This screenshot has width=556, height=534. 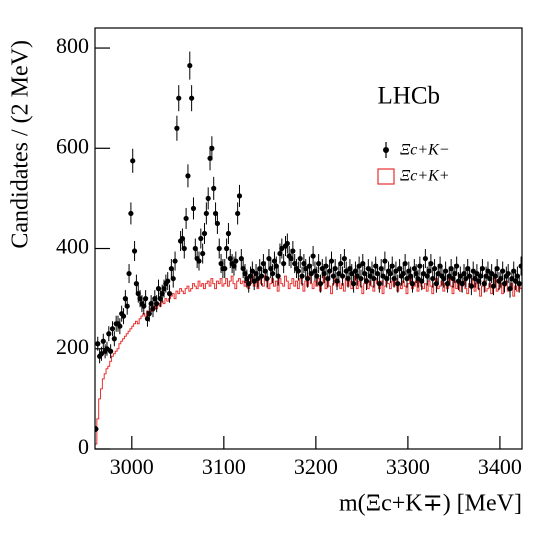 What do you see at coordinates (408, 466) in the screenshot?
I see `x-tick-label: 3300` at bounding box center [408, 466].